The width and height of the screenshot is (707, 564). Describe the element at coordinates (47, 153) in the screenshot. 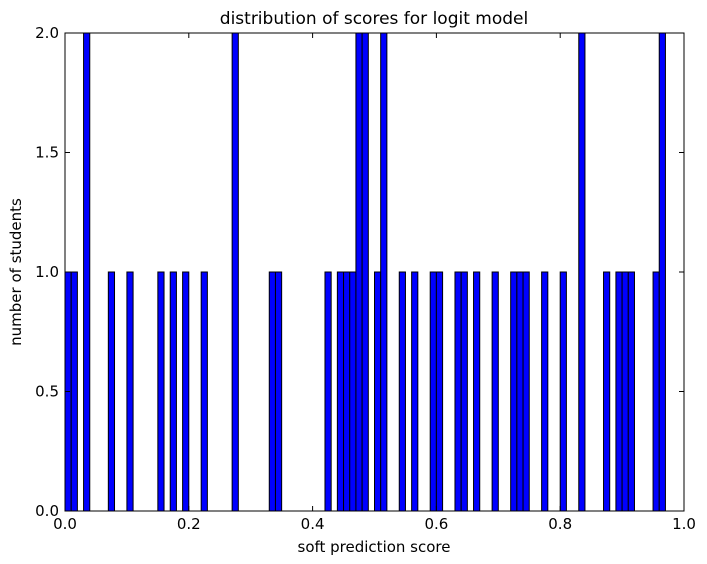

I see `y-tick-label-3: 1.5` at that location.